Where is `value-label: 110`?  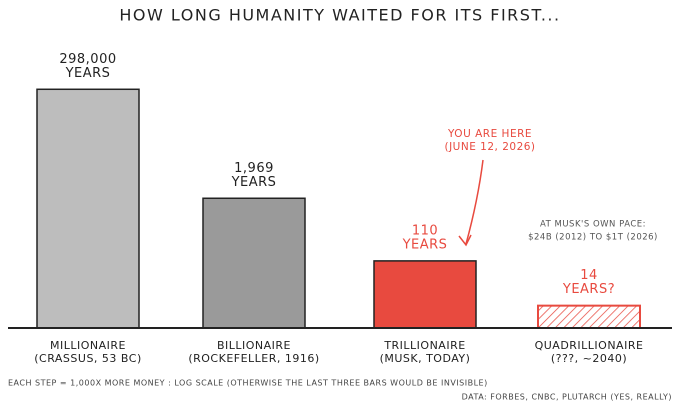 value-label: 110 is located at coordinates (425, 230).